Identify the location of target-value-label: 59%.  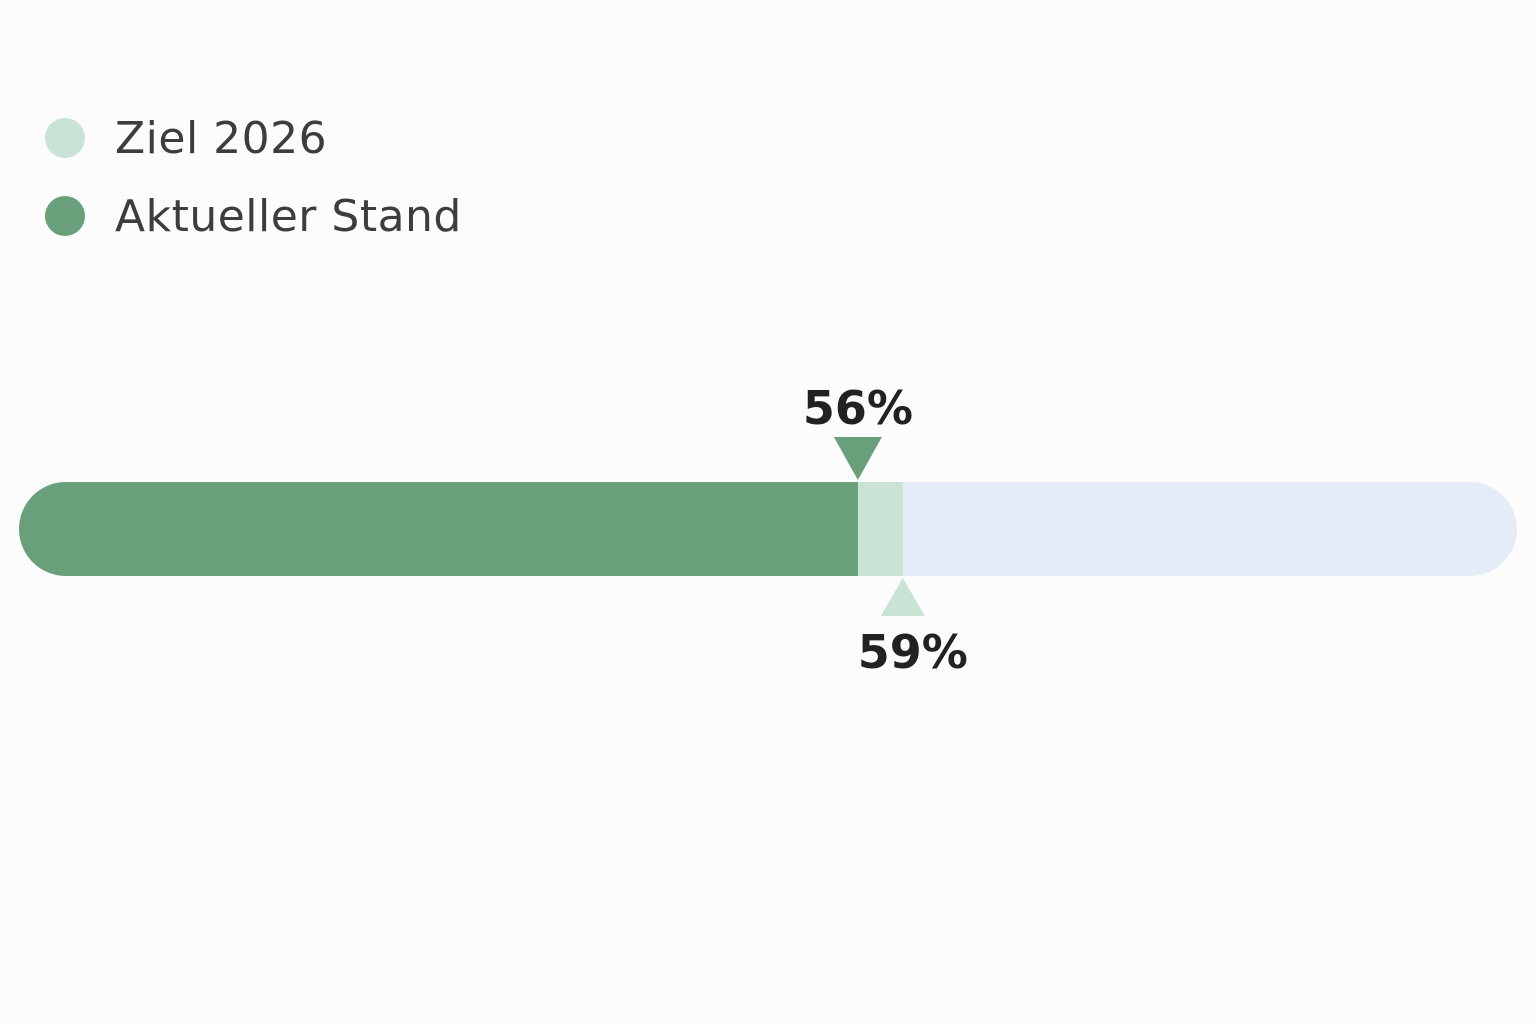
(913, 652).